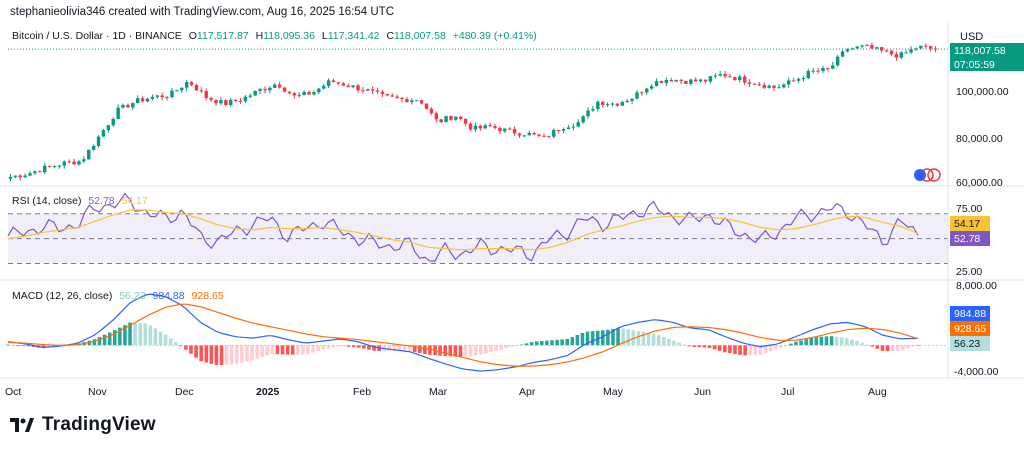 The height and width of the screenshot is (454, 1024). What do you see at coordinates (972, 37) in the screenshot?
I see `currency-label: USD` at bounding box center [972, 37].